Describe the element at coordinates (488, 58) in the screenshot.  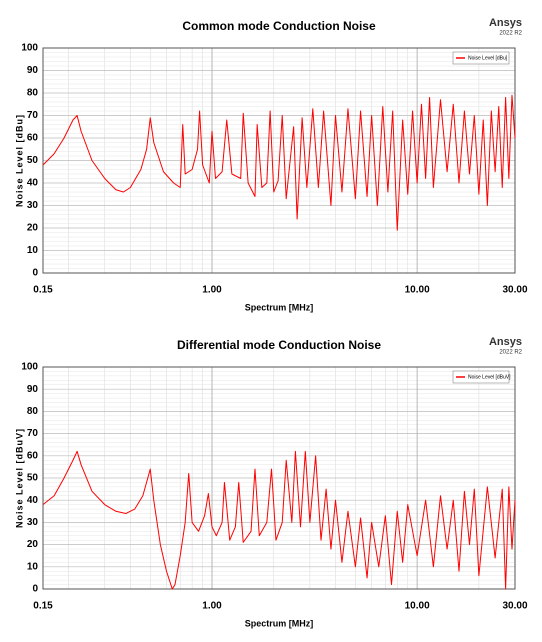
I see `legend-label: Noise Level [dBu]` at that location.